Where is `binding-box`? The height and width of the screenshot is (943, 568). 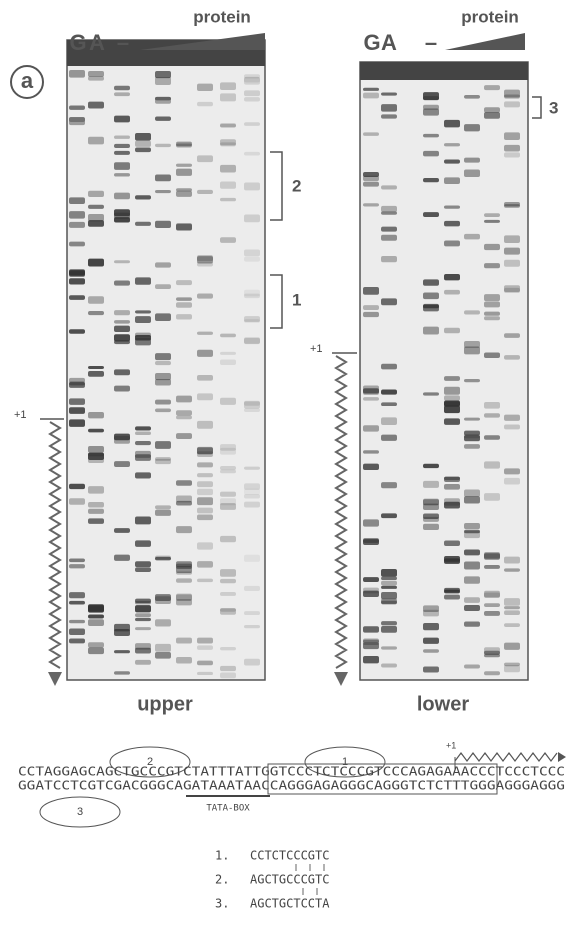
binding-box is located at coordinates (382, 779).